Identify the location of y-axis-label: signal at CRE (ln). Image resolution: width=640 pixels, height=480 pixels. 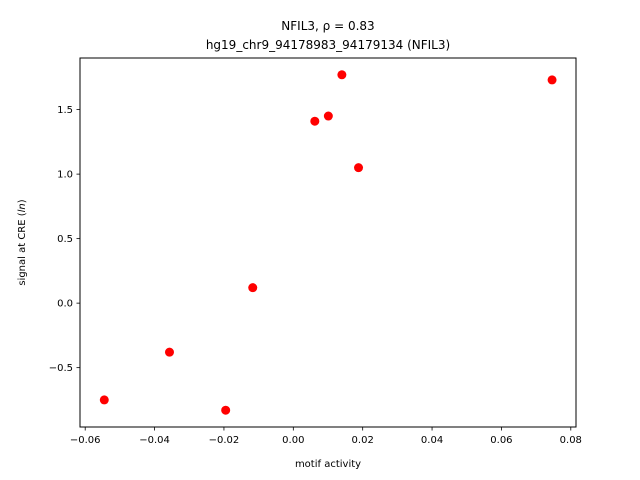
(22, 242).